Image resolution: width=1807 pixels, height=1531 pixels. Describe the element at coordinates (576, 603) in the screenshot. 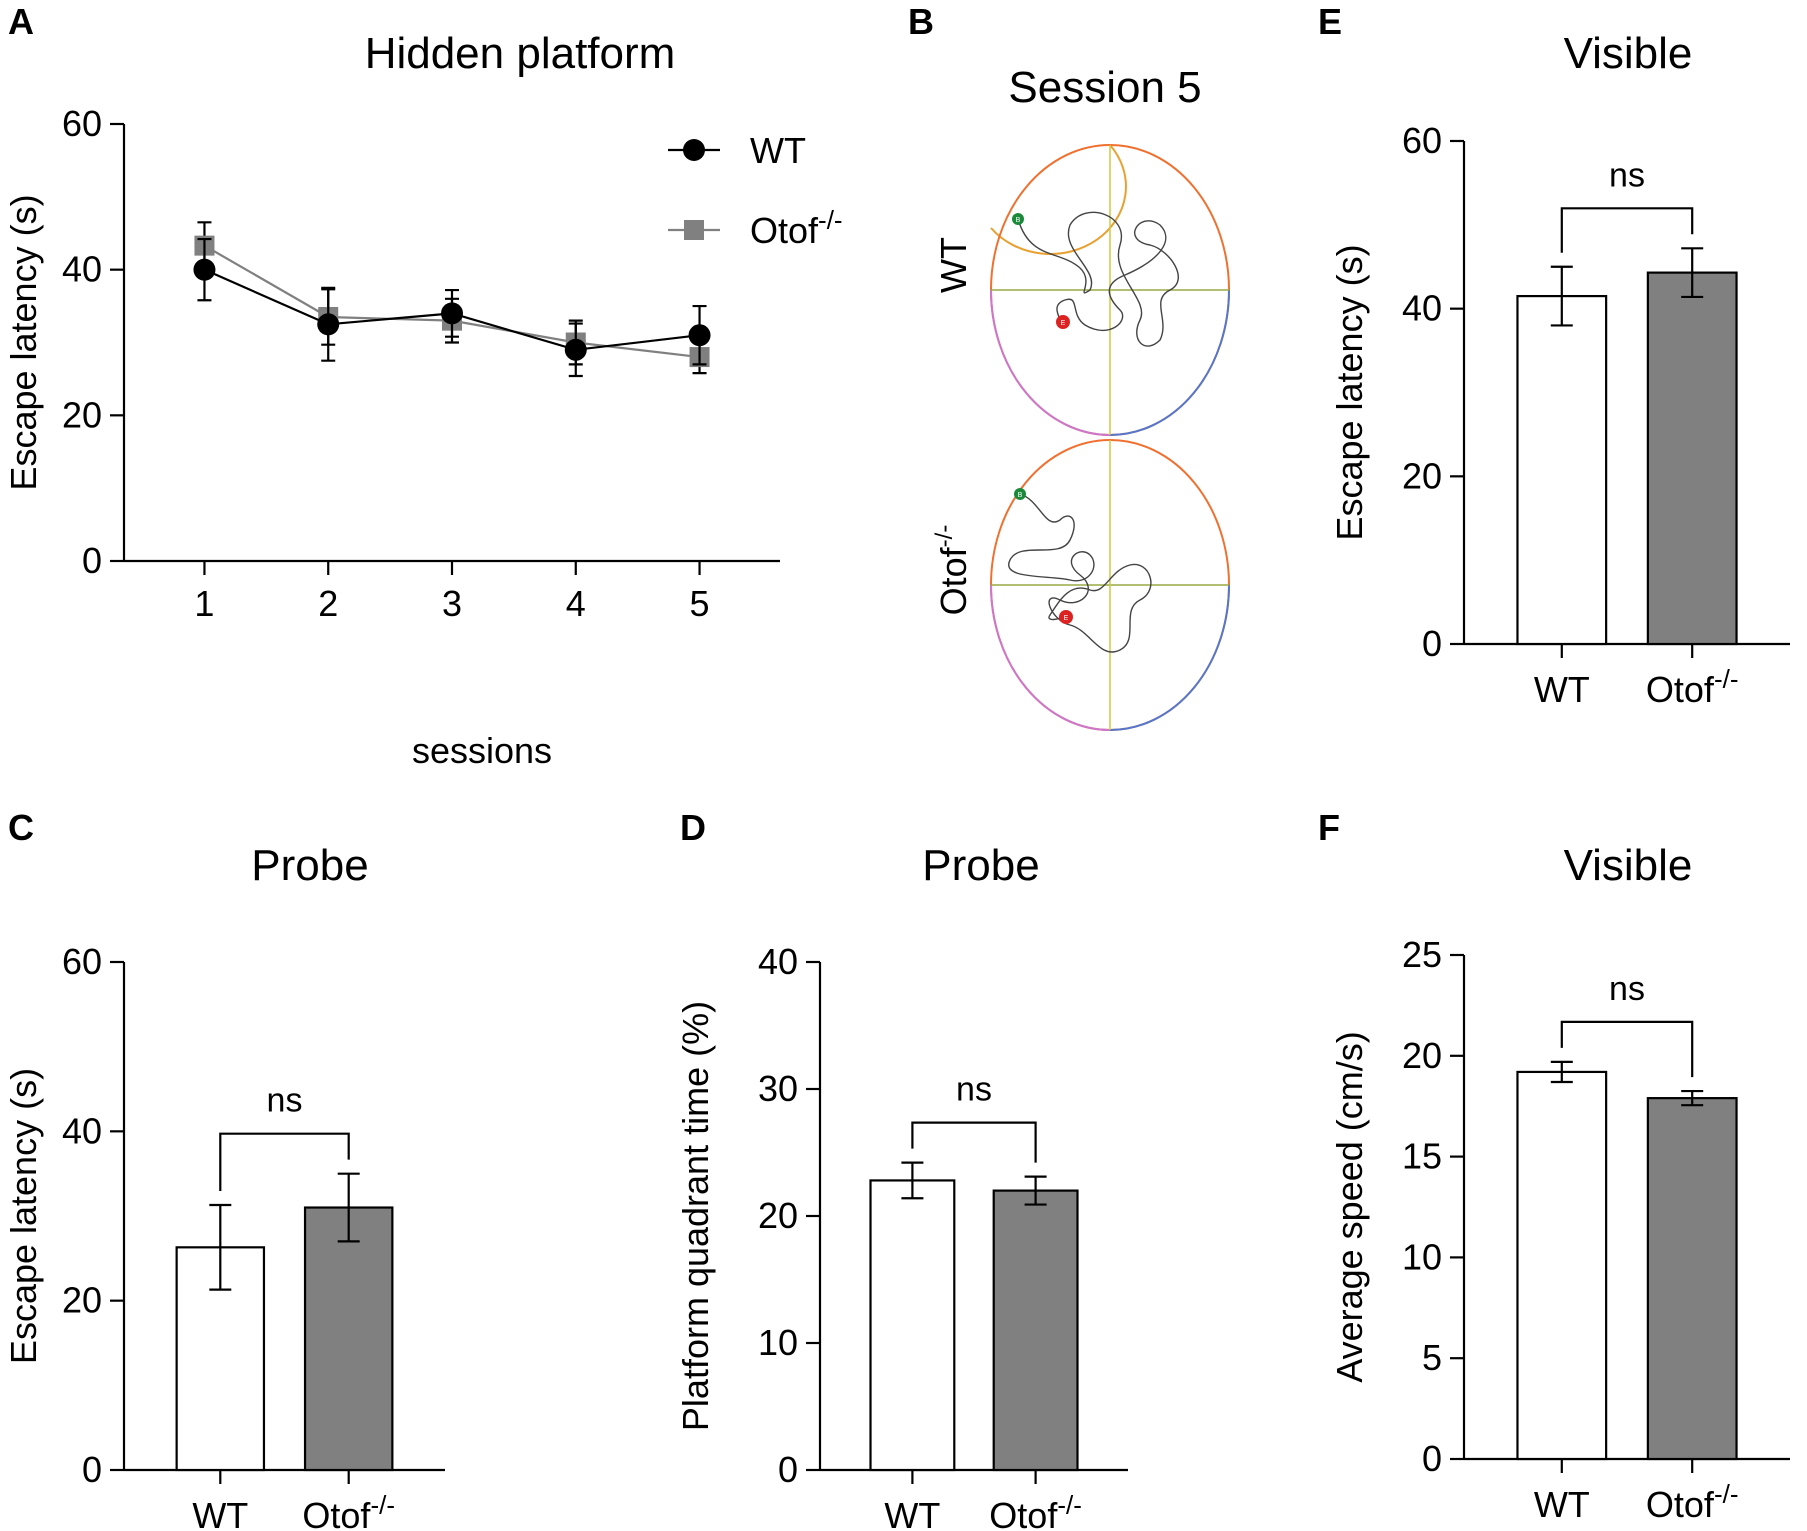

I see `x-tick-label: 4` at that location.